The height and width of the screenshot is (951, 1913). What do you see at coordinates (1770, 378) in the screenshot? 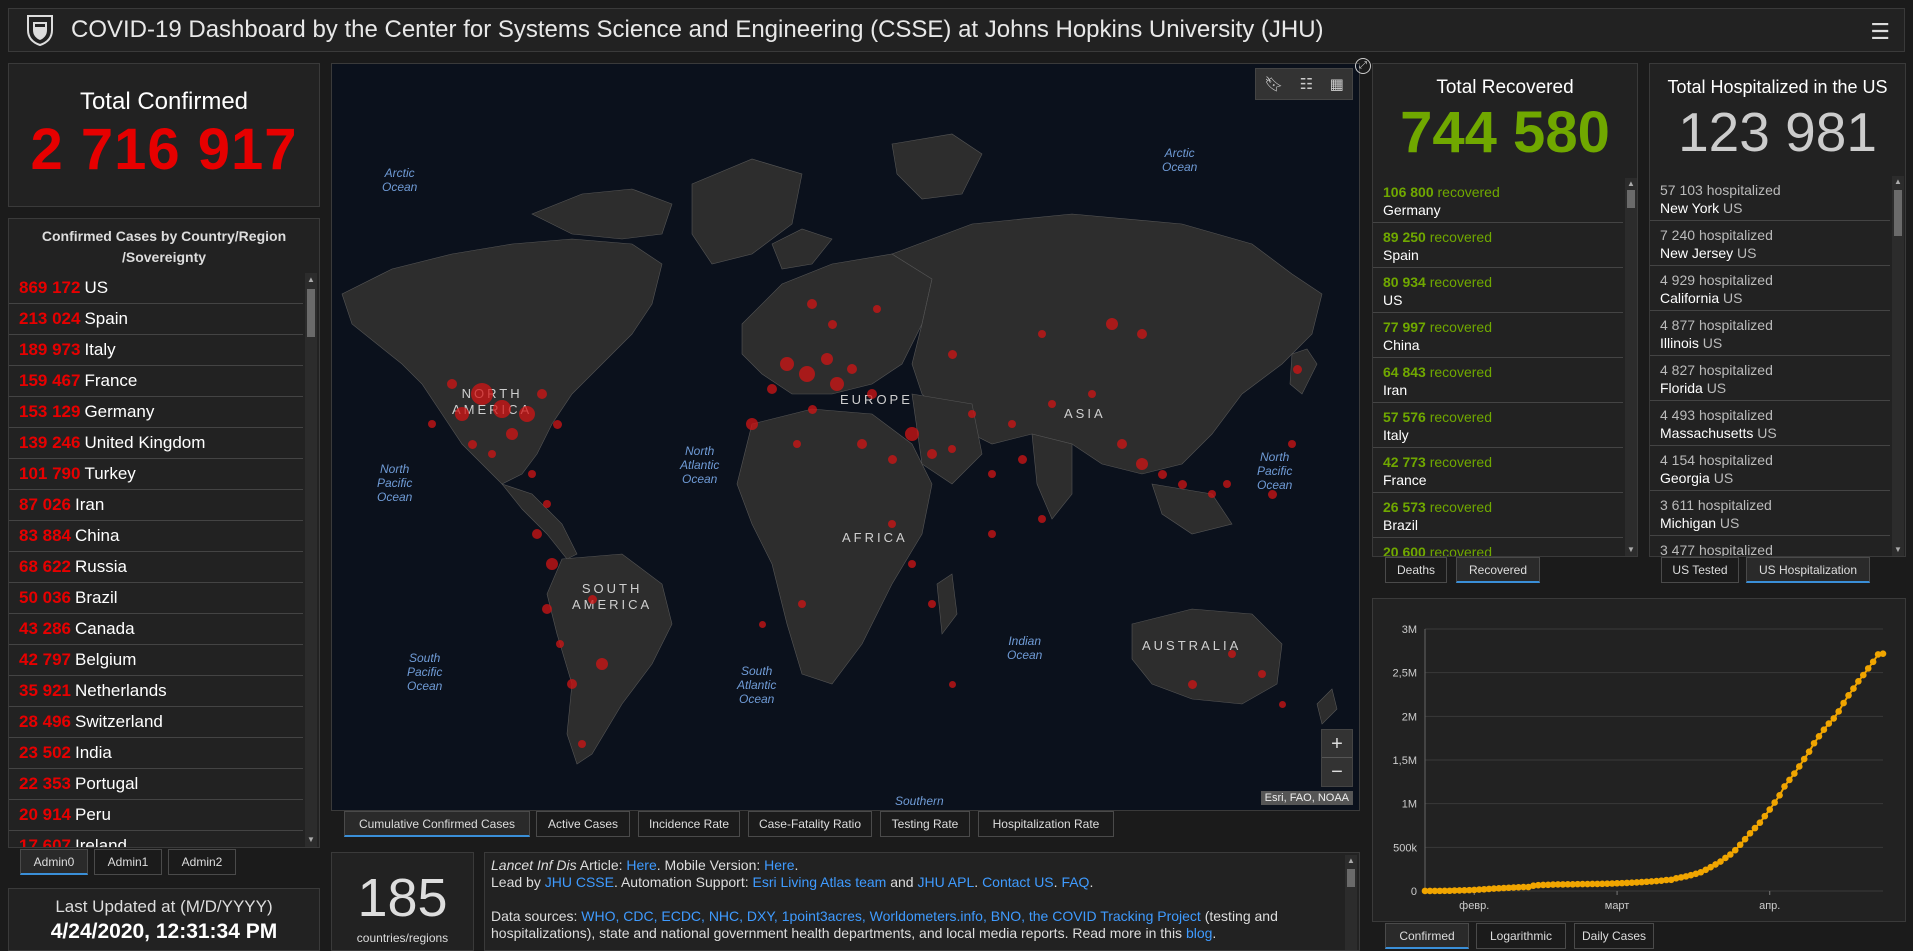
I see `list-item: 4 827 hospitalized Florida US` at bounding box center [1770, 378].